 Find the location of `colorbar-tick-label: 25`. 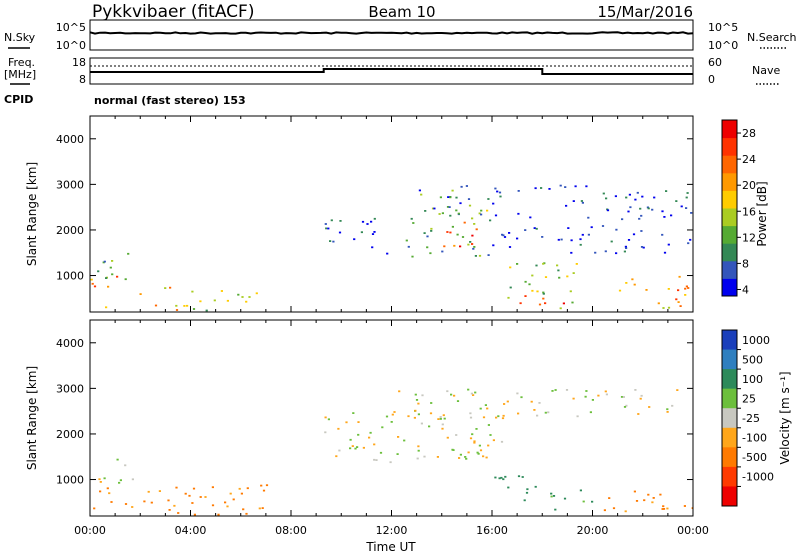

colorbar-tick-label: 25 is located at coordinates (749, 398).